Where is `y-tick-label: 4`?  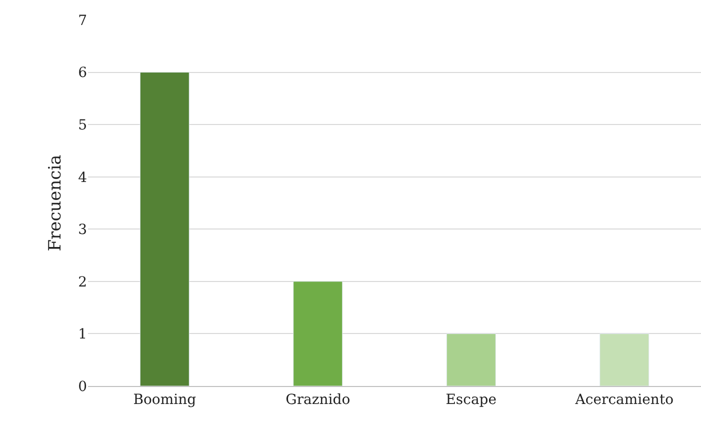 y-tick-label: 4 is located at coordinates (83, 178).